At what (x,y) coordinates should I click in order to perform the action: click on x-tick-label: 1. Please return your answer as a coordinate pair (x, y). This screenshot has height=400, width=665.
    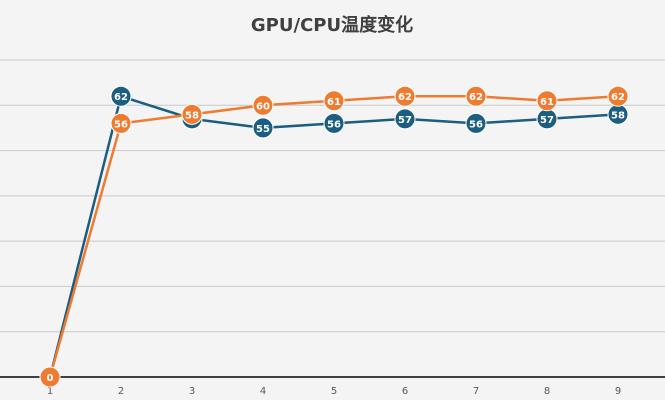
    Looking at the image, I should click on (50, 391).